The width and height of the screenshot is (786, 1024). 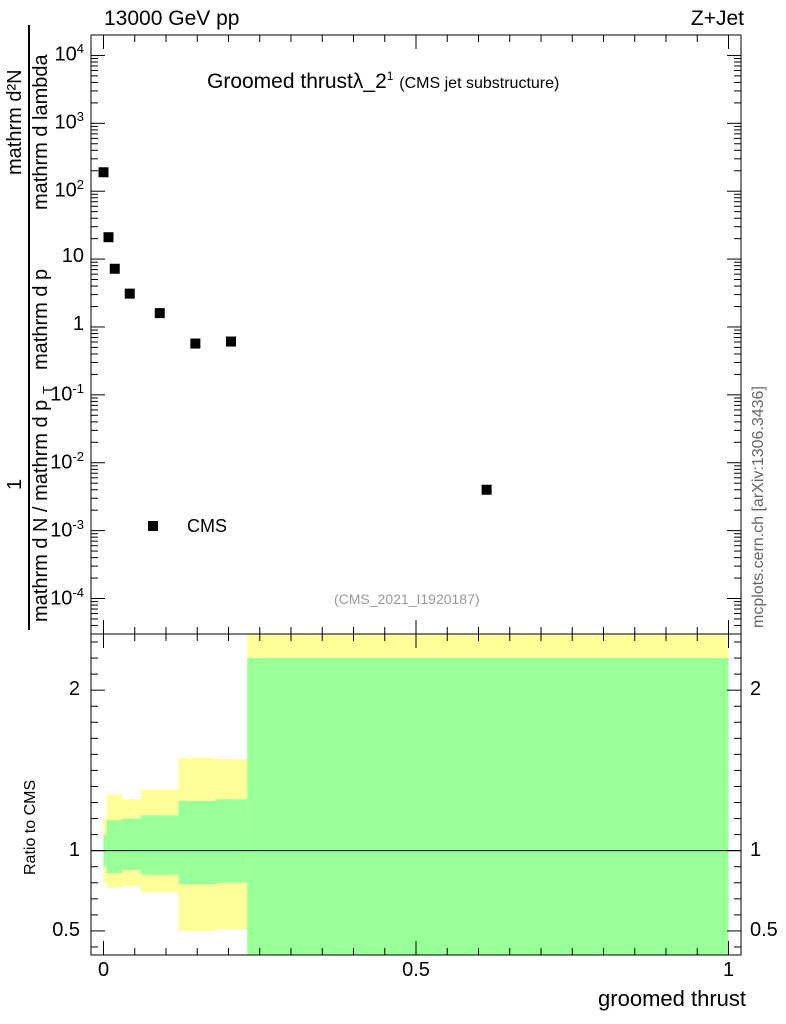 What do you see at coordinates (69, 189) in the screenshot?
I see `main-ytick-label-6: 10²` at bounding box center [69, 189].